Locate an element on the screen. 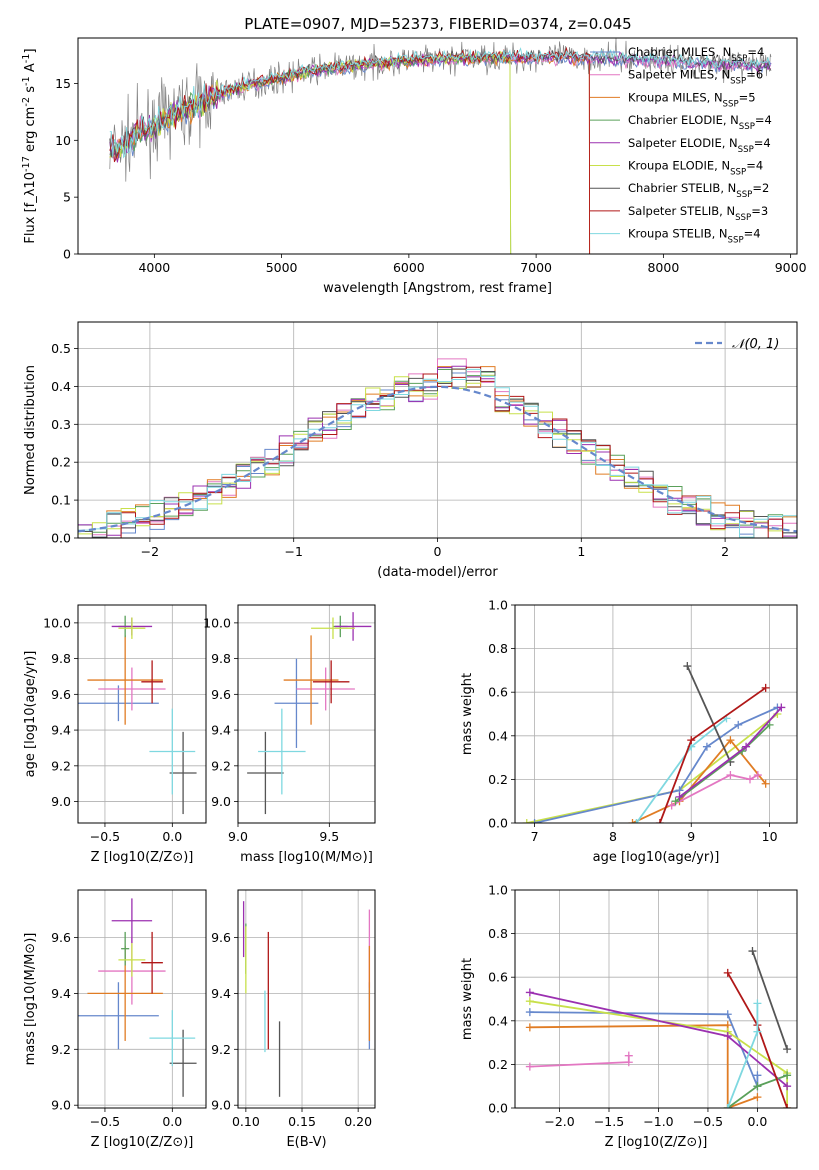 This screenshot has width=819, height=1170. y-axis-label: Normed distribution is located at coordinates (30, 430).